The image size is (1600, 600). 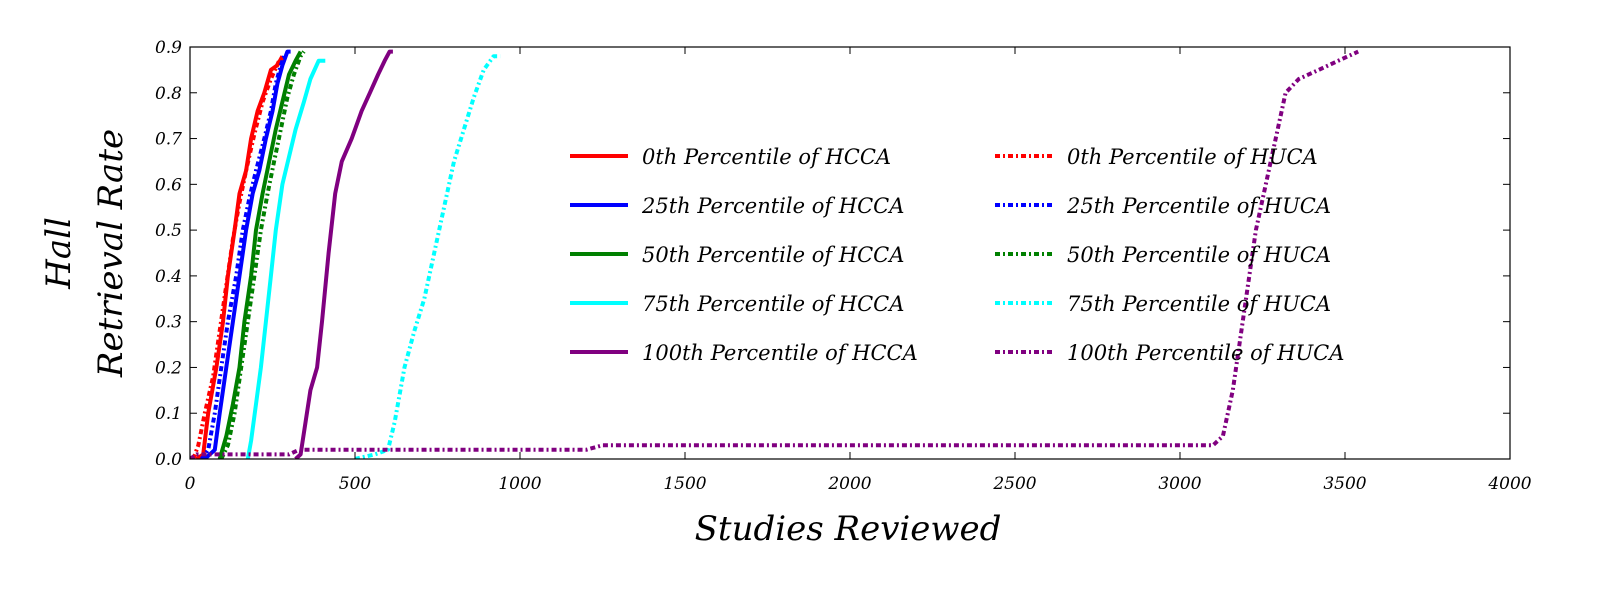 I want to click on x-tick-label: 4000, so click(x=1509, y=484).